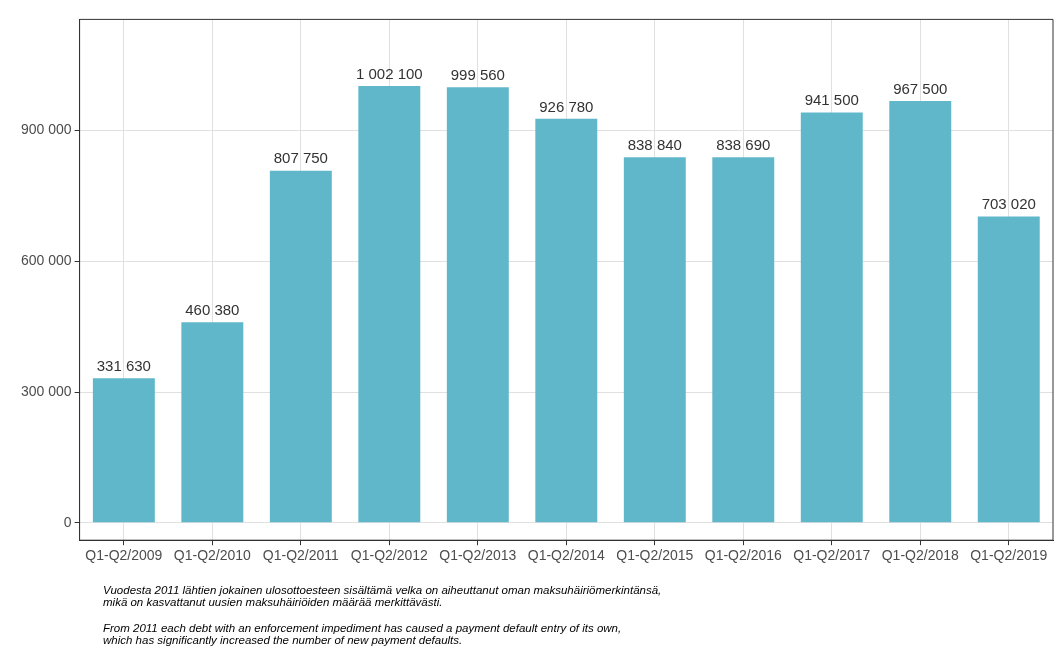 The height and width of the screenshot is (652, 1063). I want to click on x-tick-label: Q1-Q2/2013, so click(478, 555).